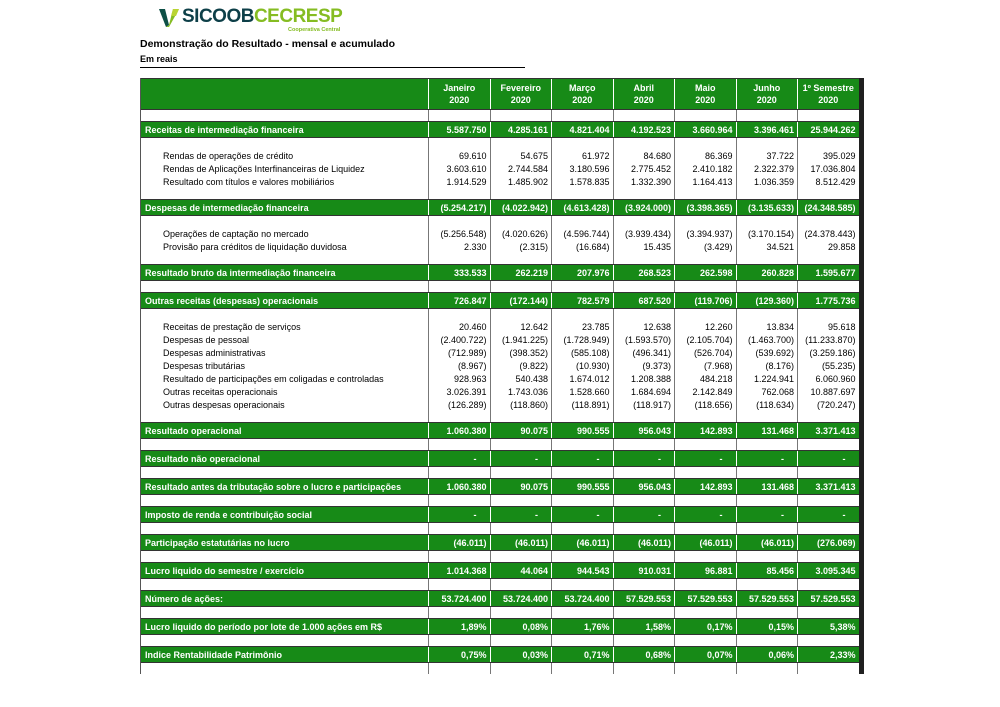 This screenshot has width=1000, height=707. I want to click on cell-value: 1.528.660, so click(582, 391).